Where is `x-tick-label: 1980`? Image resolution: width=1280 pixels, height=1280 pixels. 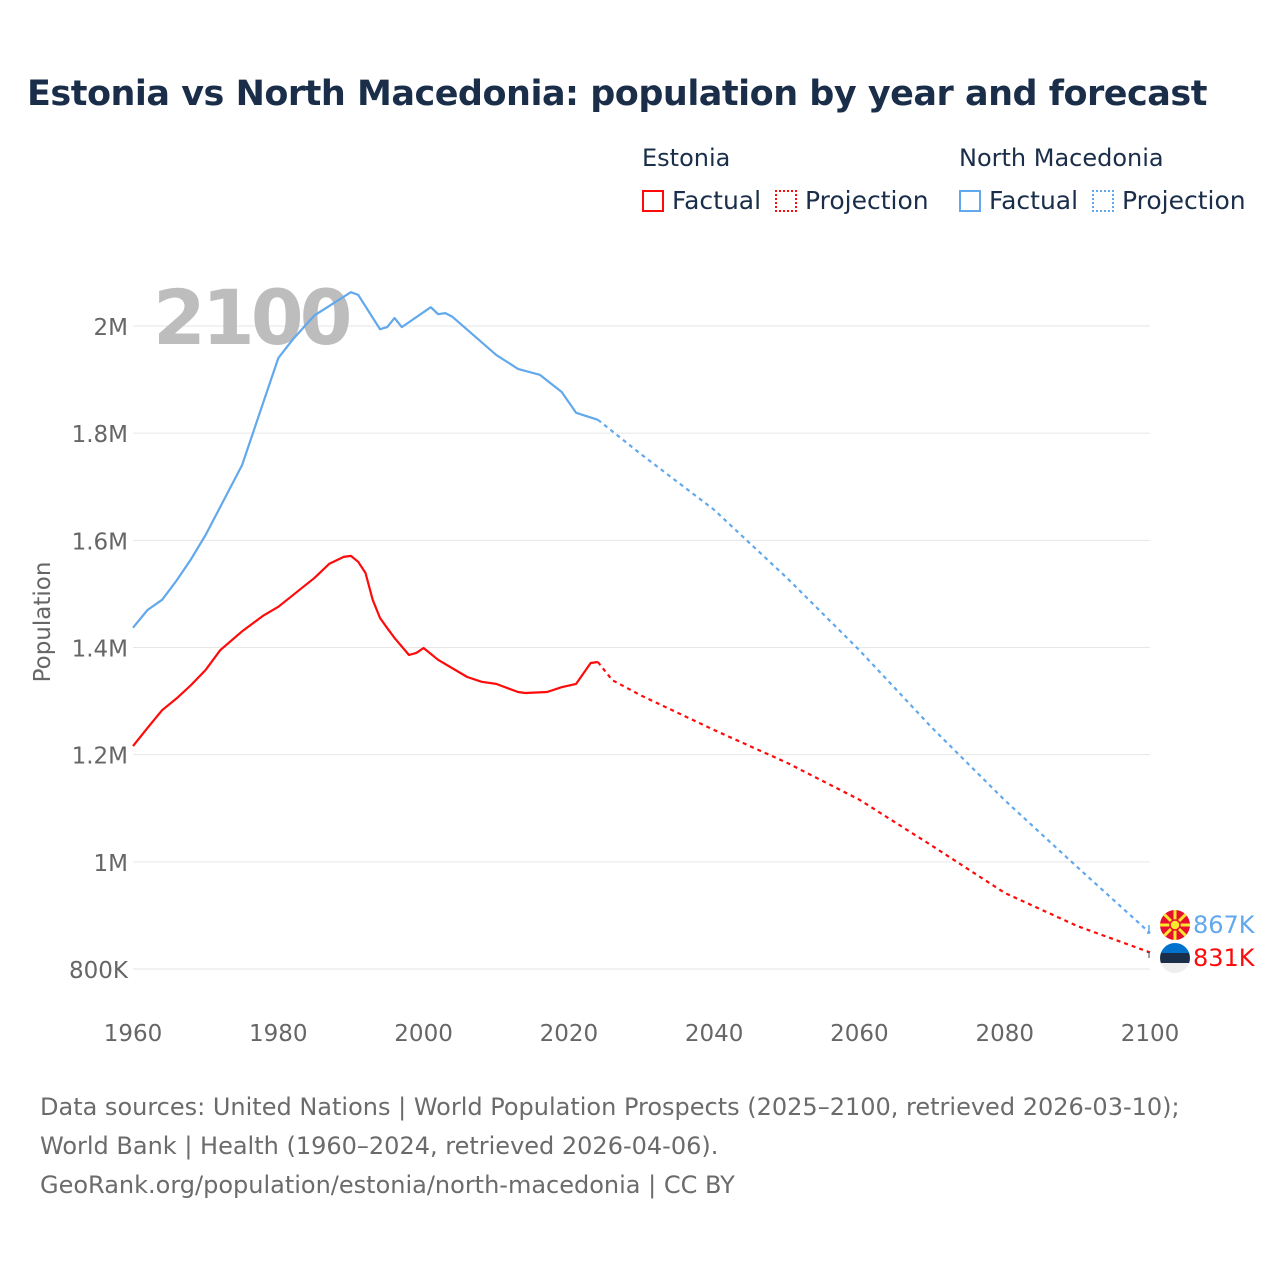 x-tick-label: 1980 is located at coordinates (278, 1034).